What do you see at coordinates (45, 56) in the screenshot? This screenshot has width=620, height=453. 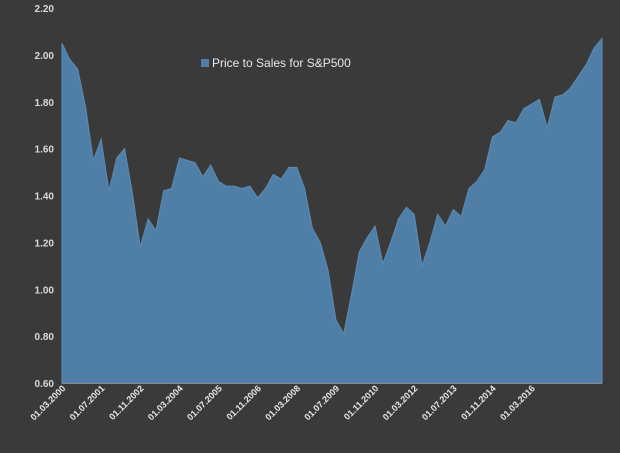 I see `y-tick-label: 2.00` at bounding box center [45, 56].